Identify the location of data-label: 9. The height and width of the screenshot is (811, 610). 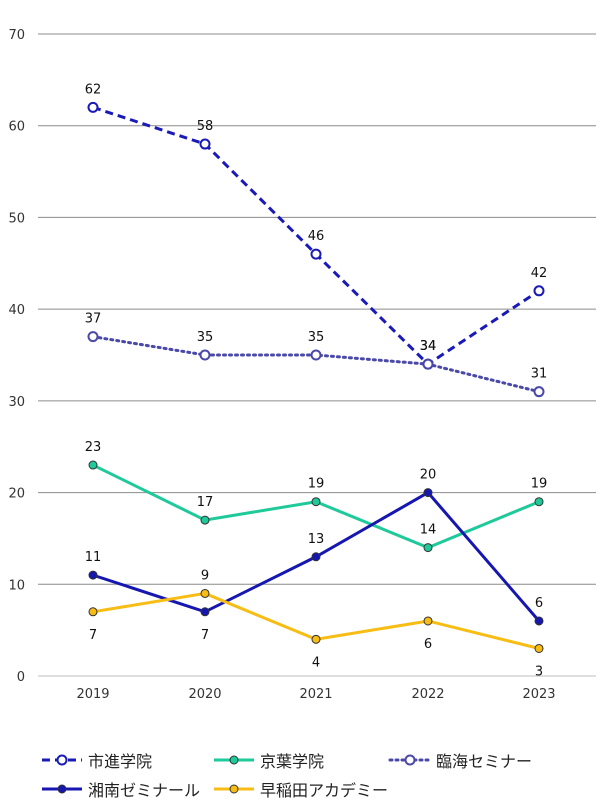
(205, 575).